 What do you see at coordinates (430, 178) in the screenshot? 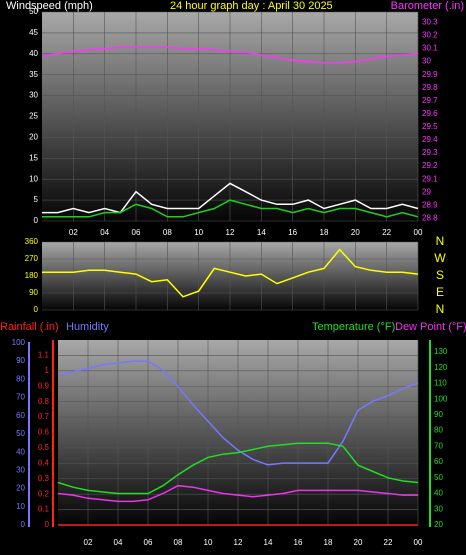
I see `y-tick-label: 29.1` at bounding box center [430, 178].